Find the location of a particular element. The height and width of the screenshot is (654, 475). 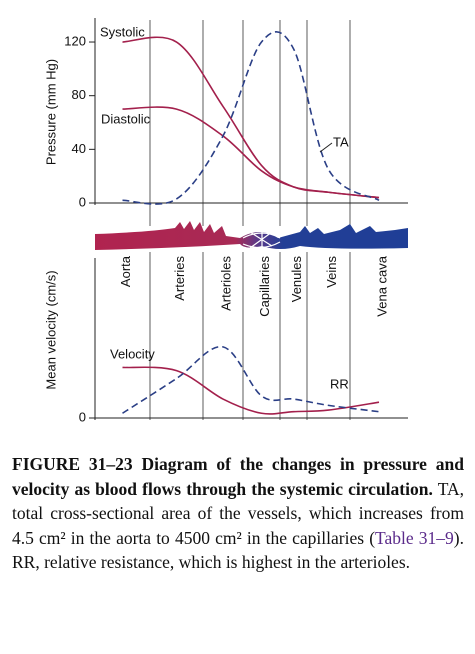

category-label: Arterioles is located at coordinates (225, 283).